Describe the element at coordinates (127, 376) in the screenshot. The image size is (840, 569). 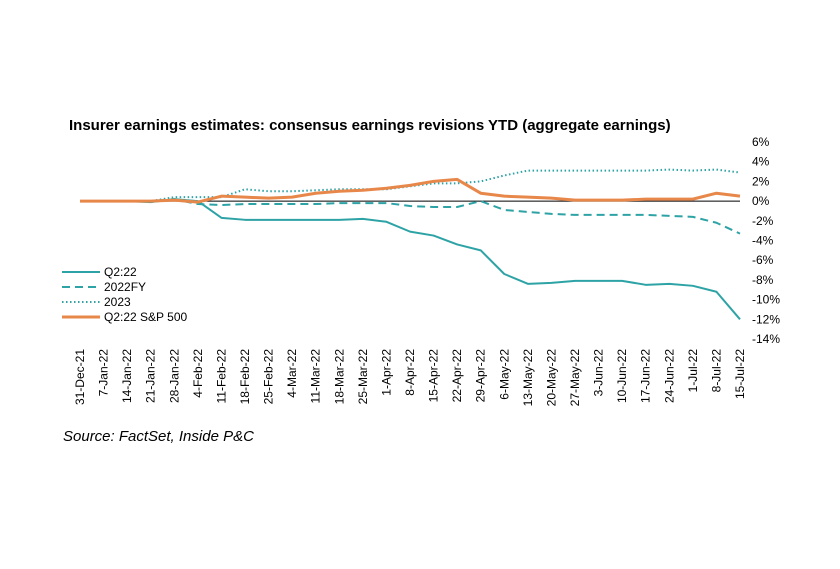
I see `x-tick-label: 14-Jan-22` at that location.